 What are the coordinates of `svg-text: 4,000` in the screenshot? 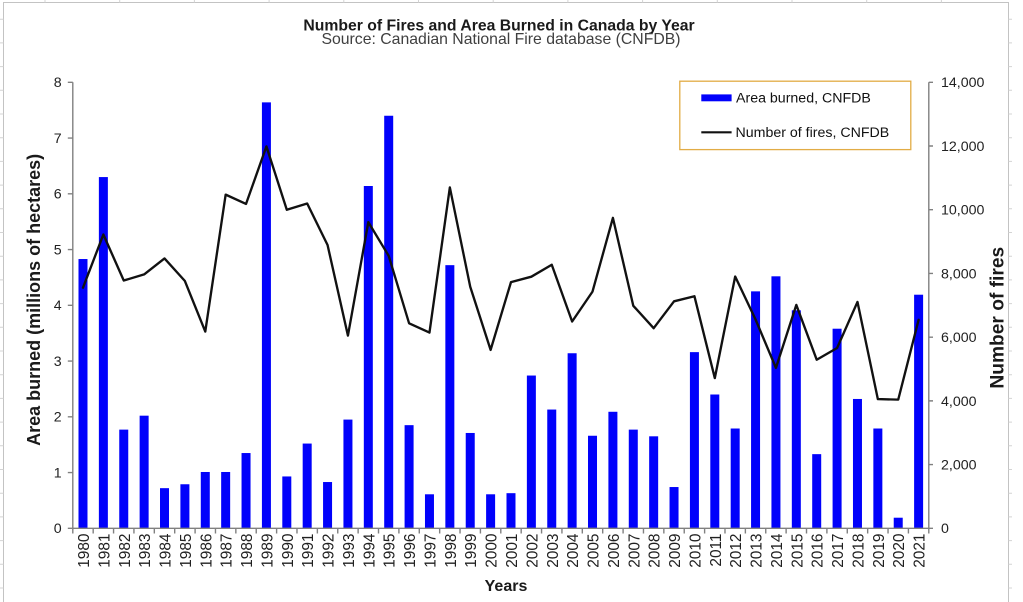 It's located at (959, 402).